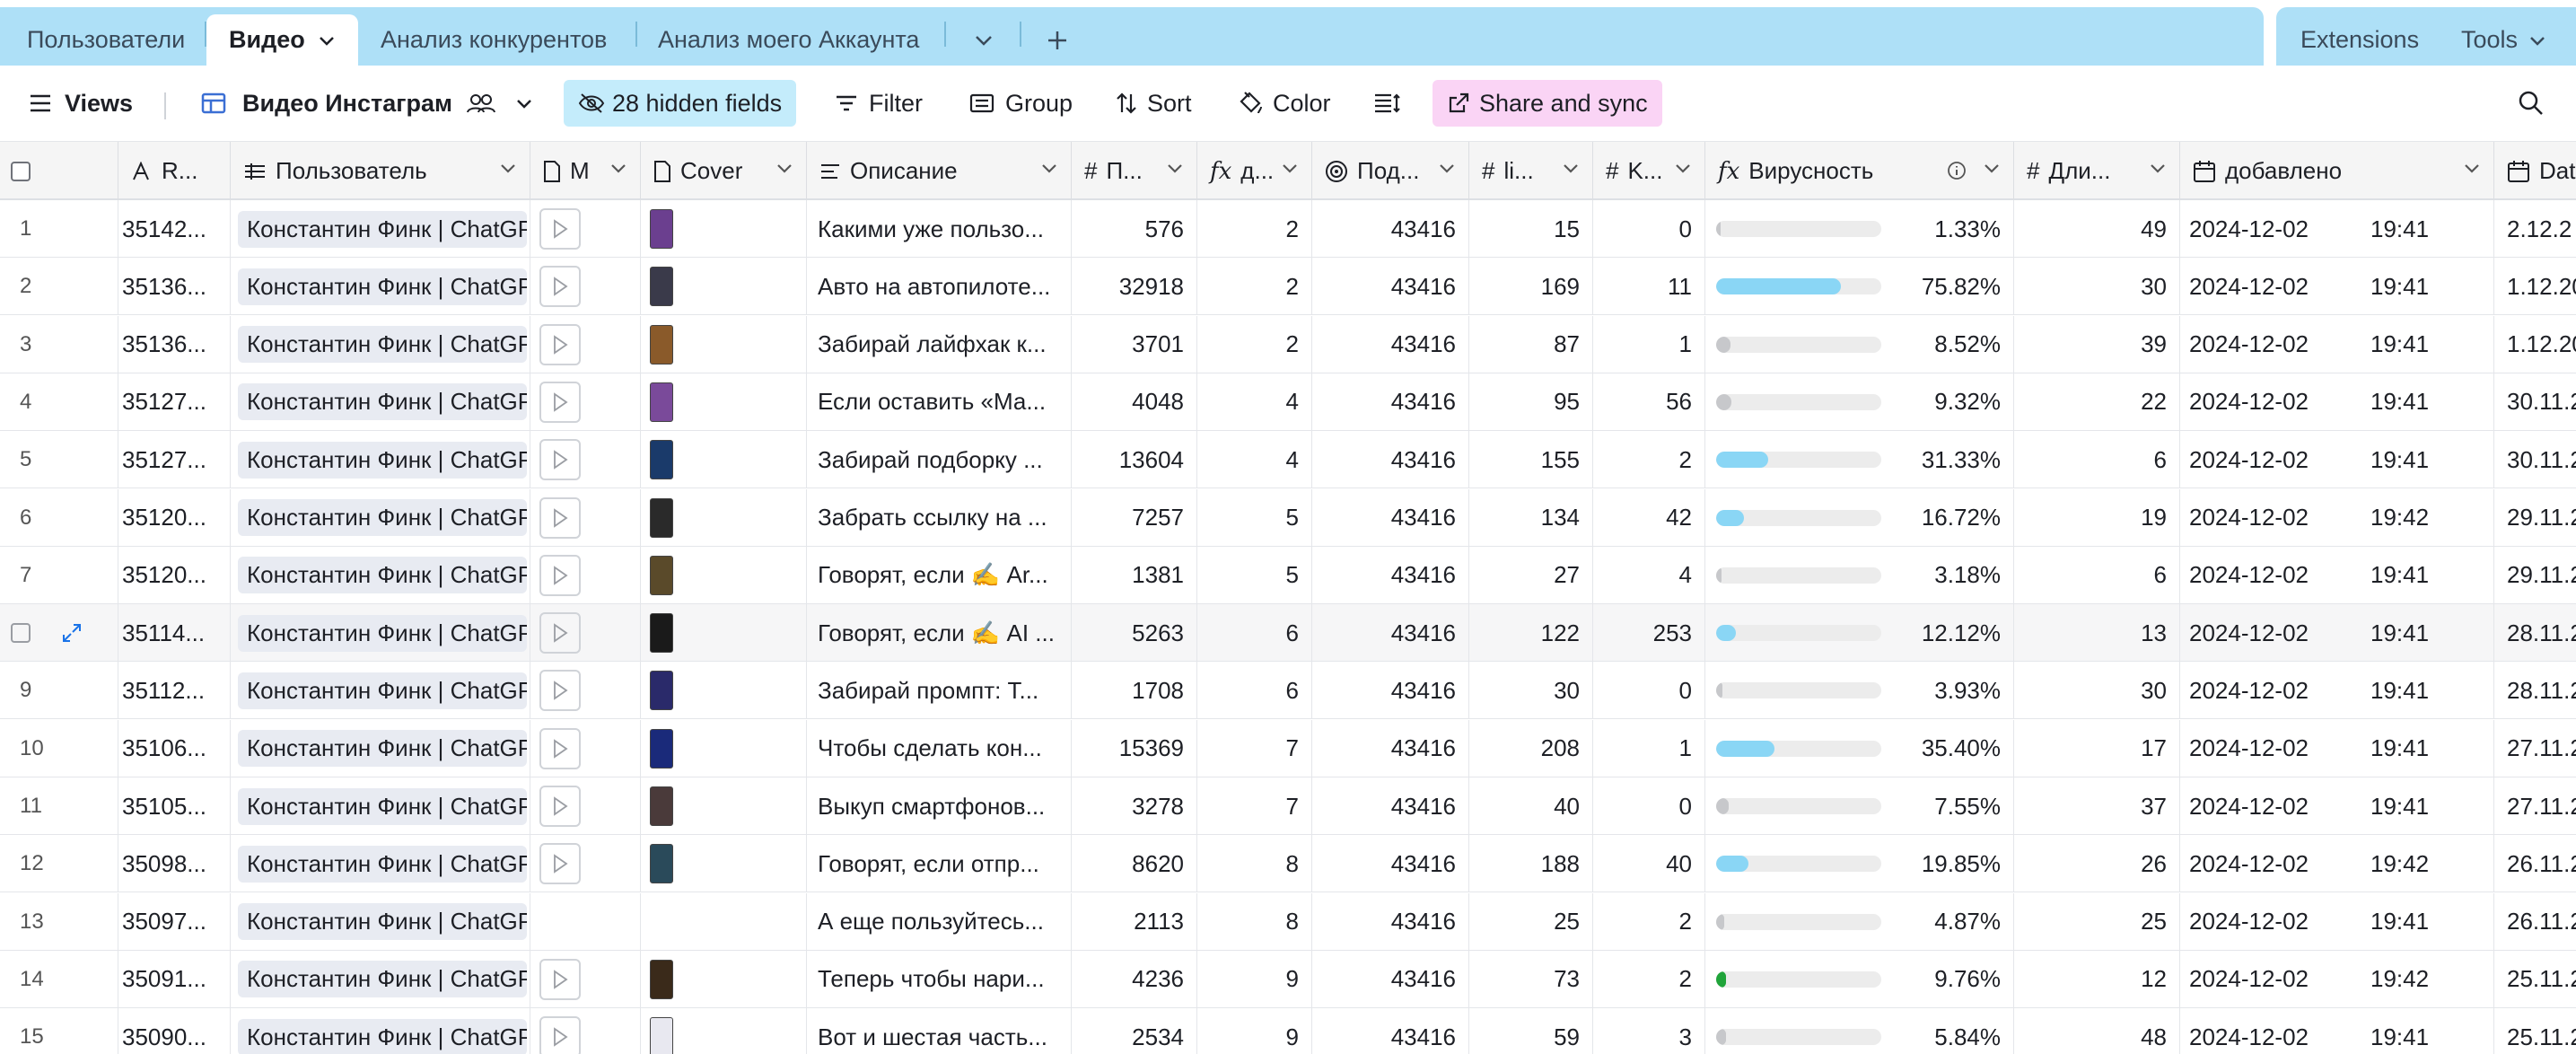 This screenshot has height=1054, width=2576. I want to click on date-cell: 28.11.2, so click(2535, 633).